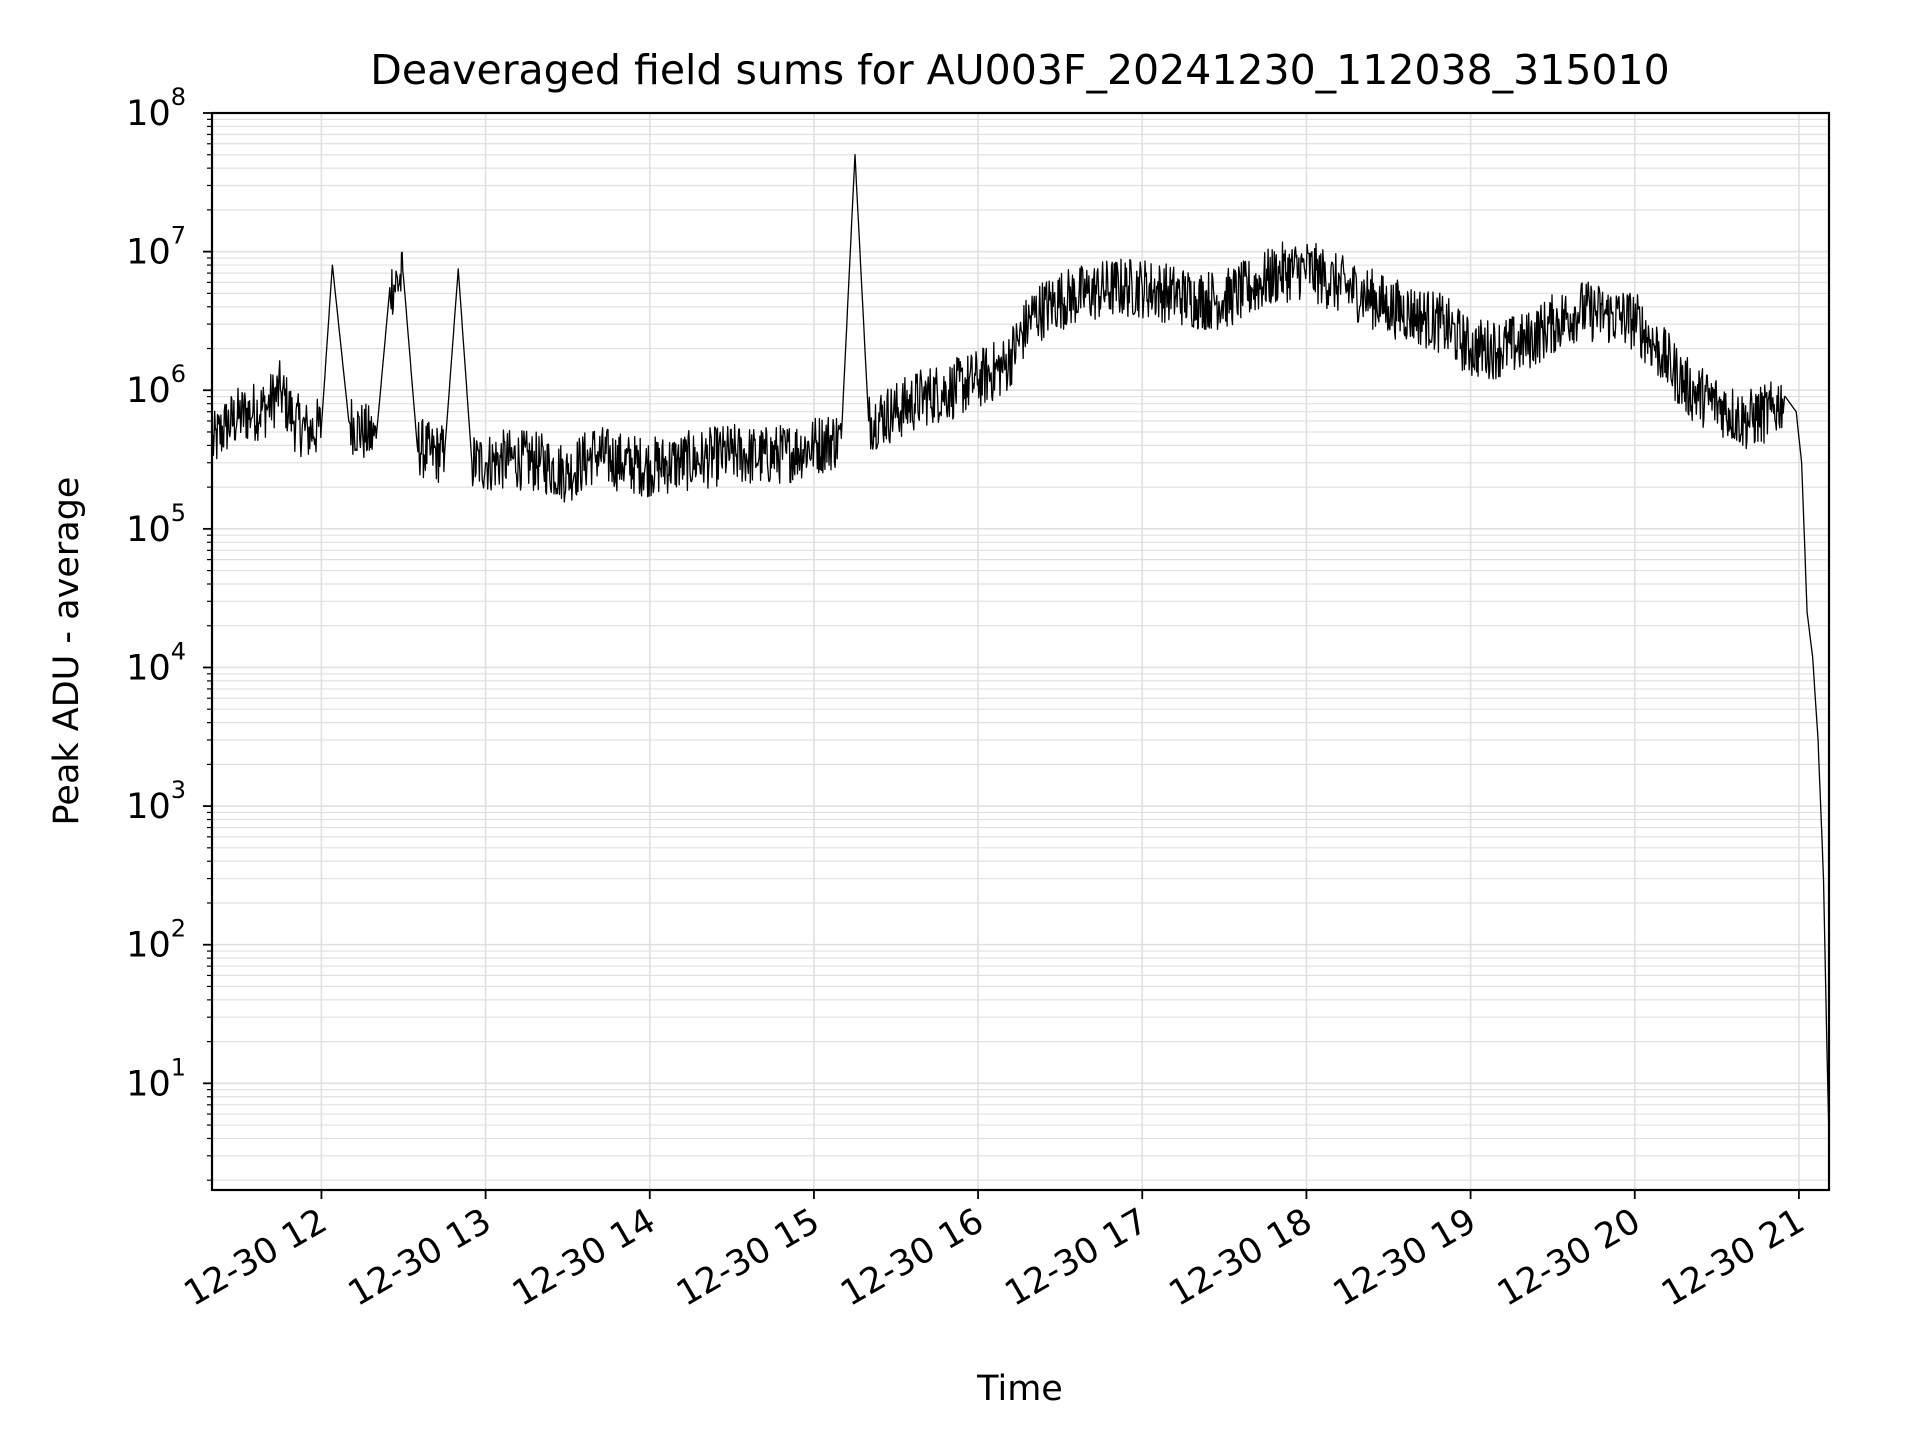  Describe the element at coordinates (178, 1067) in the screenshot. I see `y-tick-exponent: 1` at that location.